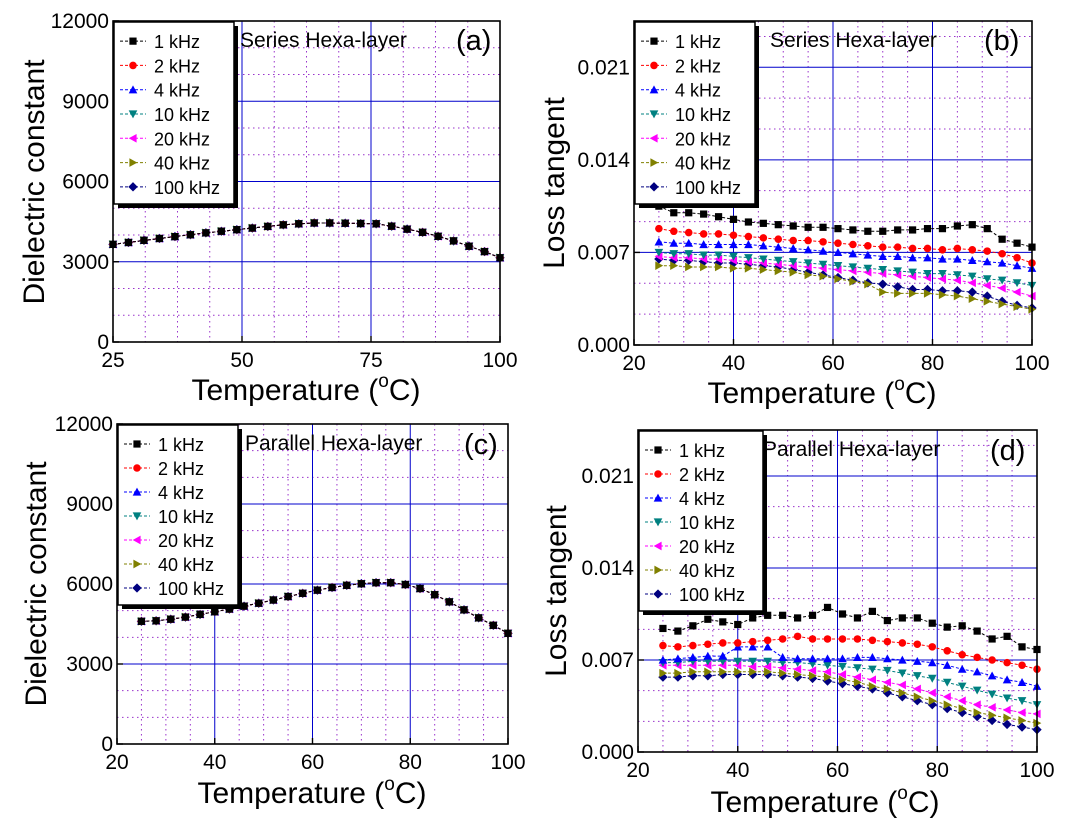 The width and height of the screenshot is (1073, 826). Describe the element at coordinates (607, 476) in the screenshot. I see `y-tick-label: 0.021` at that location.